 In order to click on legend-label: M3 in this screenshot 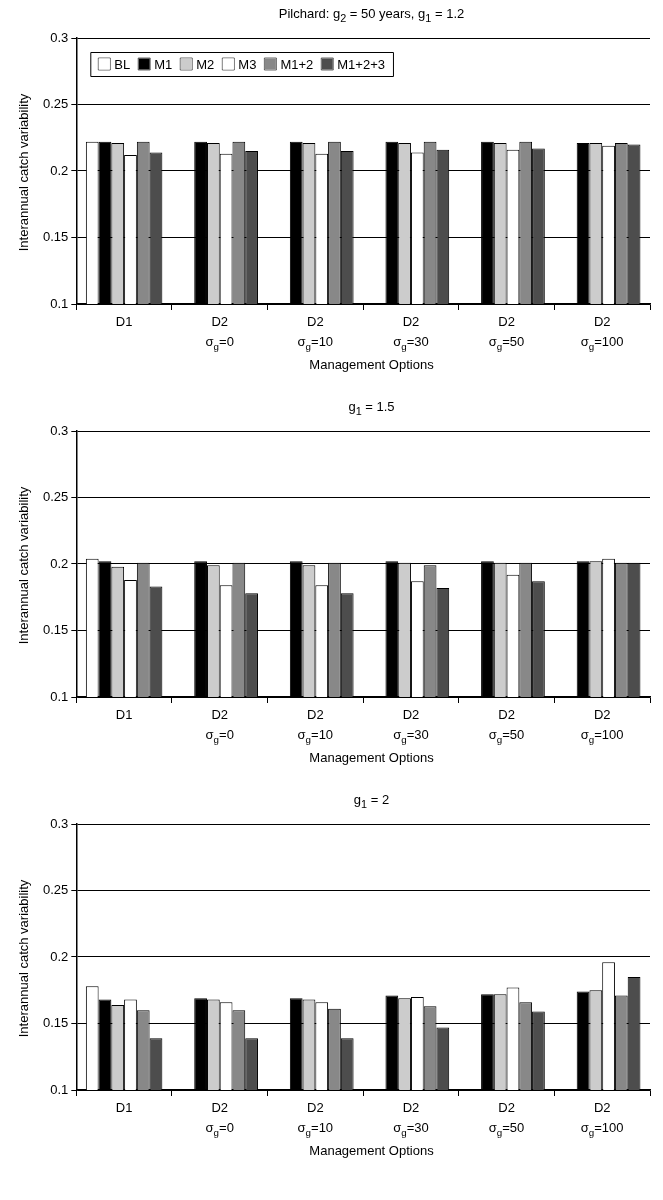, I will do `click(247, 64)`.